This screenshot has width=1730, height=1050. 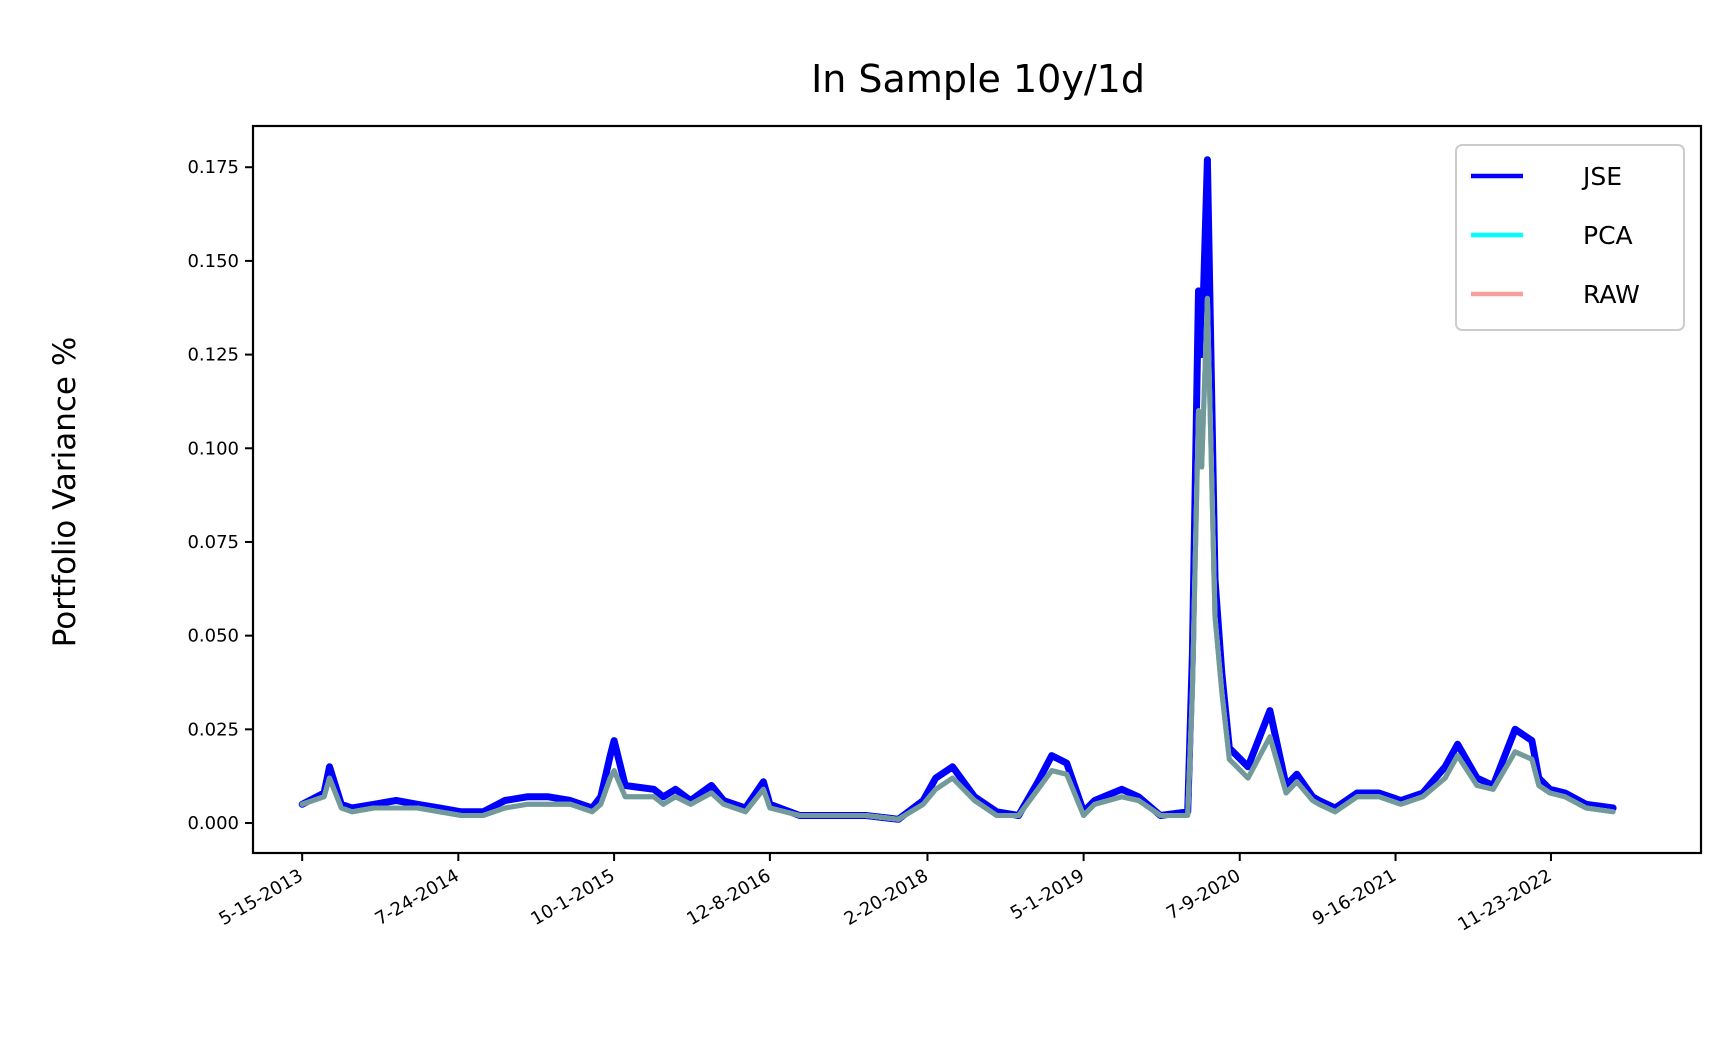 I want to click on legend-frame, so click(x=1570, y=237).